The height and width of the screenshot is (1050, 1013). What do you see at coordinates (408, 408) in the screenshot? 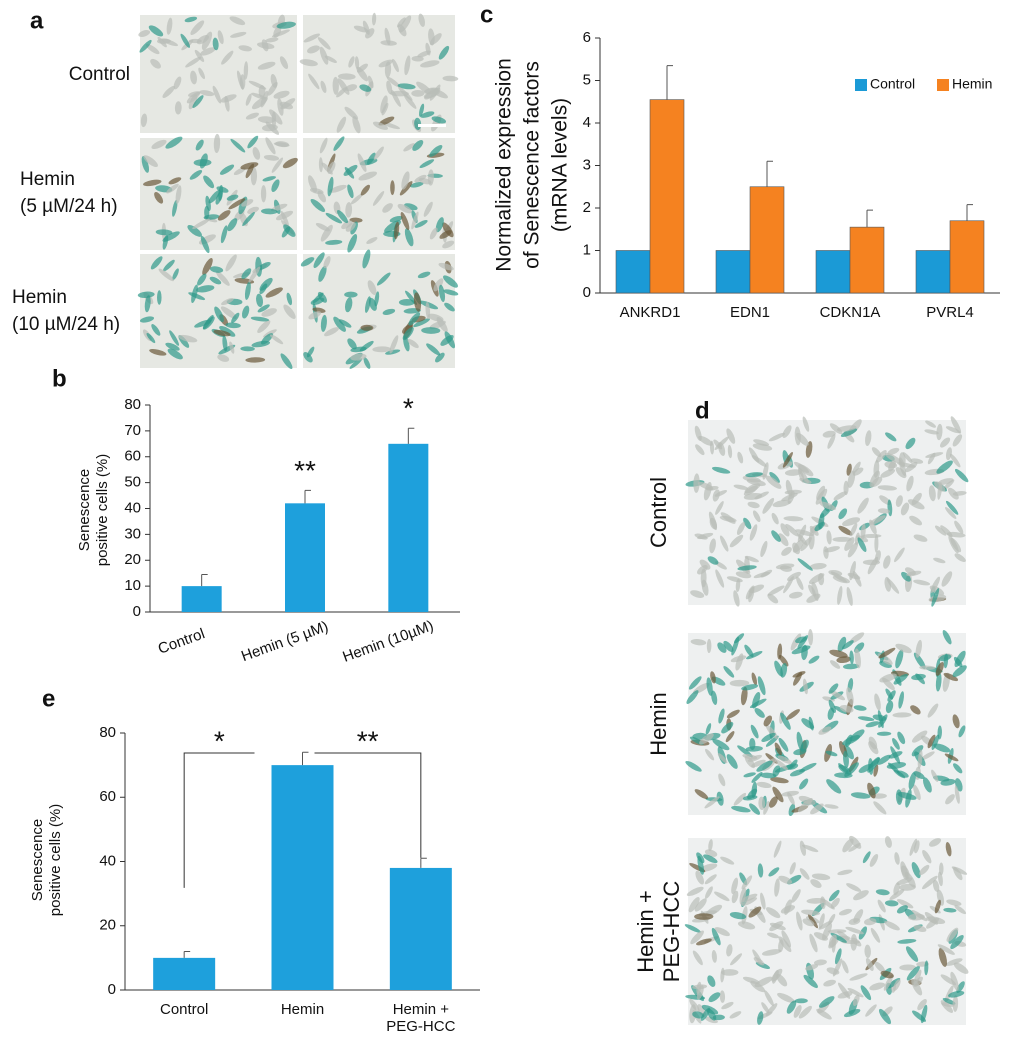
I see `significance-label: *` at bounding box center [408, 408].